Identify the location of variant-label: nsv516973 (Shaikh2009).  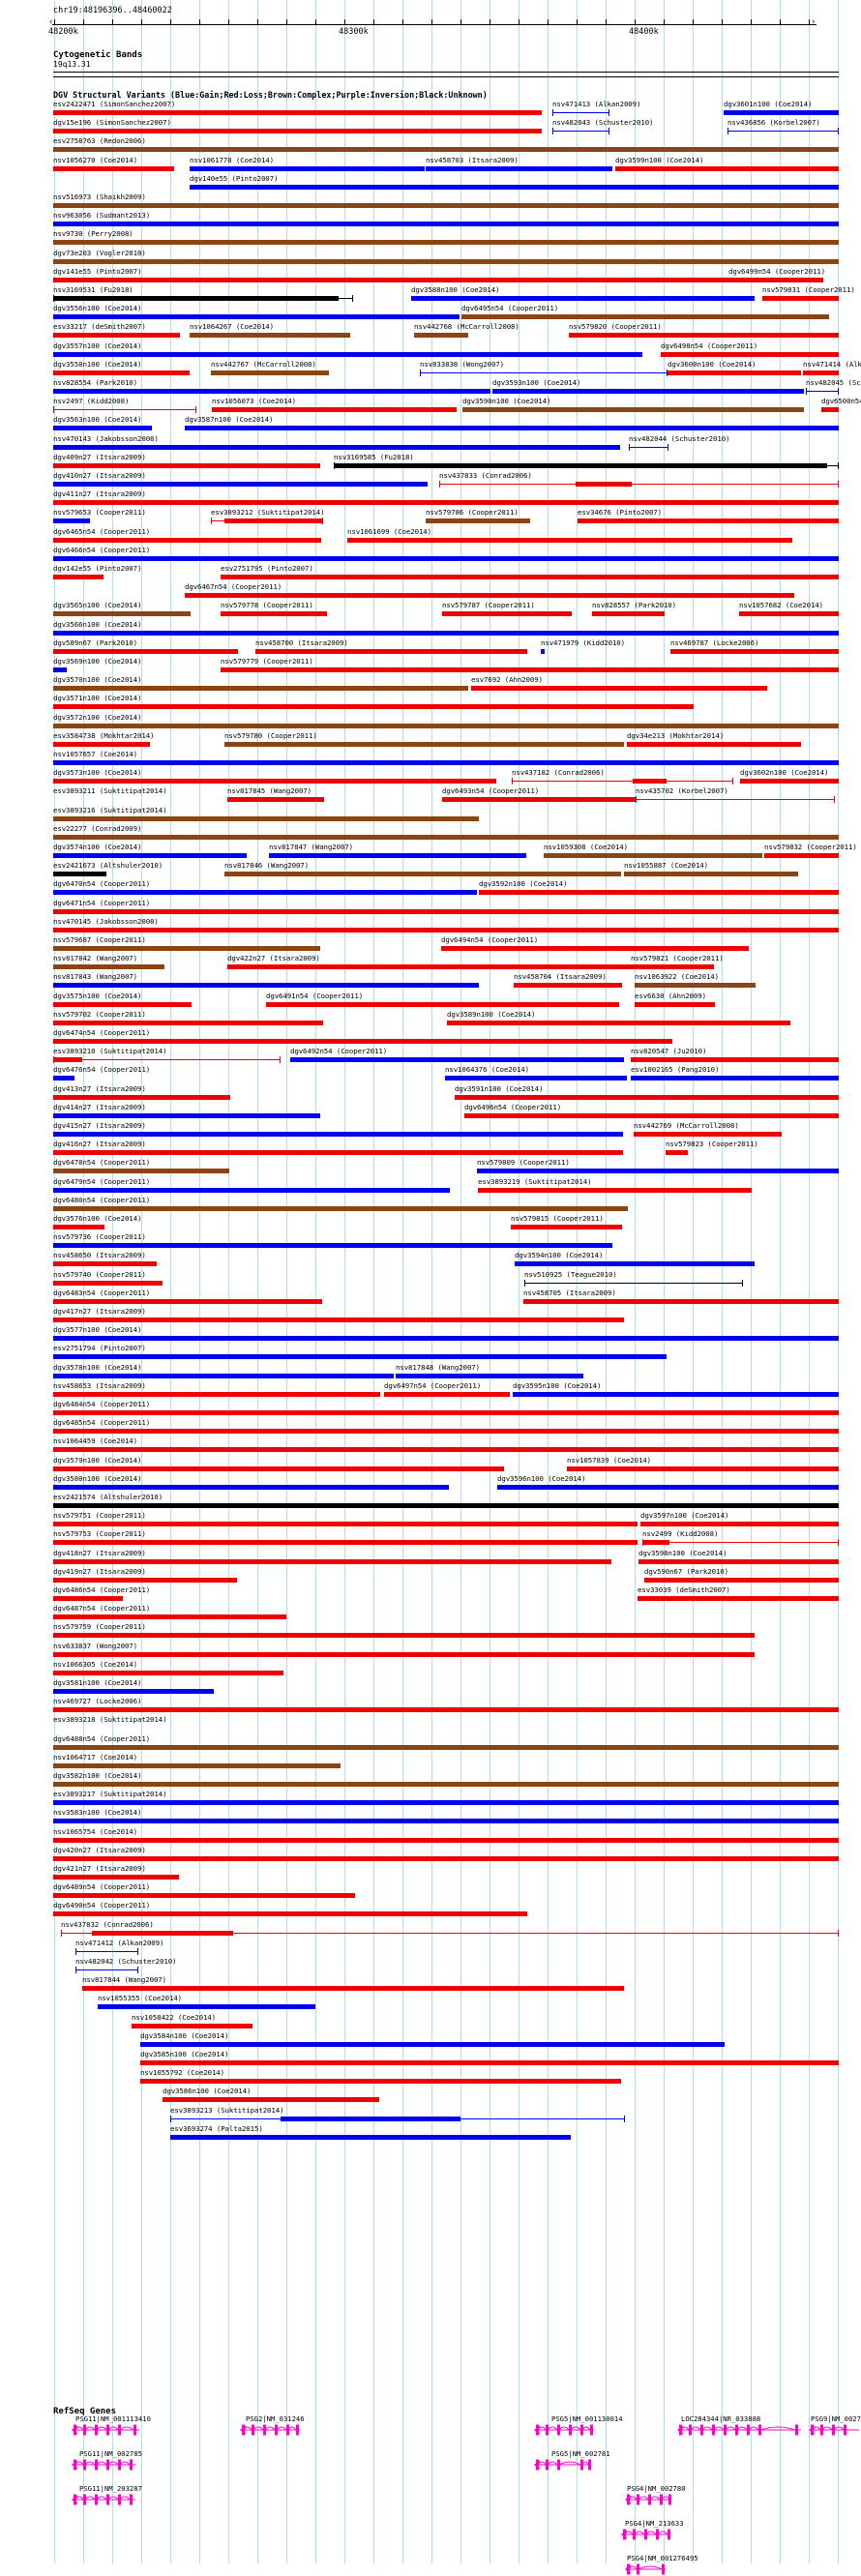
(99, 196).